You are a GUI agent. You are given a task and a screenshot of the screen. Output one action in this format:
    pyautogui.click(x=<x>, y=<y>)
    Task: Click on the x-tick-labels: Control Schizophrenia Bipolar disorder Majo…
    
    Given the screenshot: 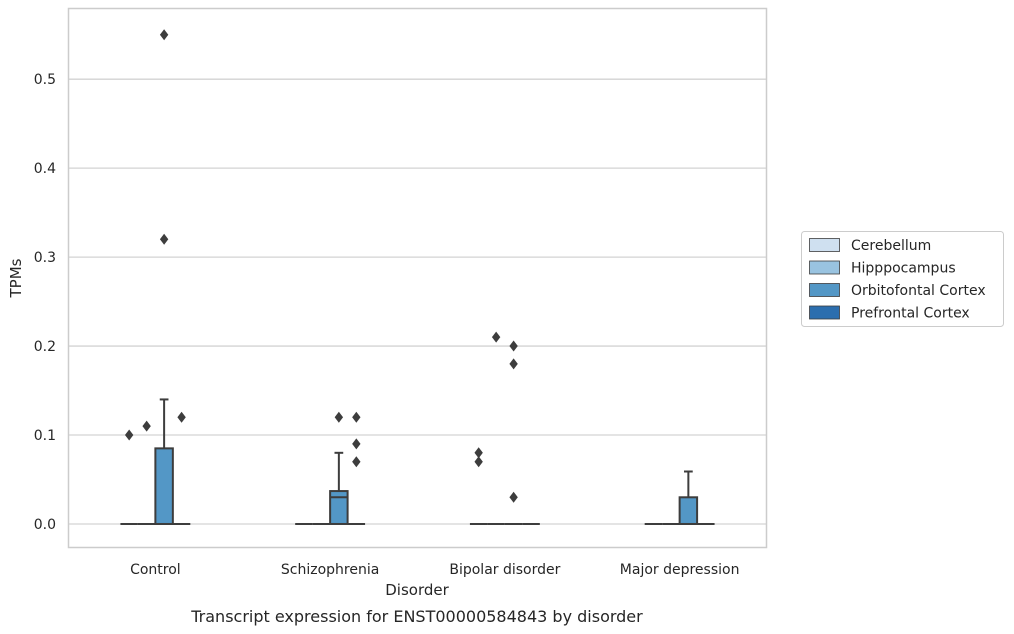 What is the action you would take?
    pyautogui.click(x=434, y=570)
    